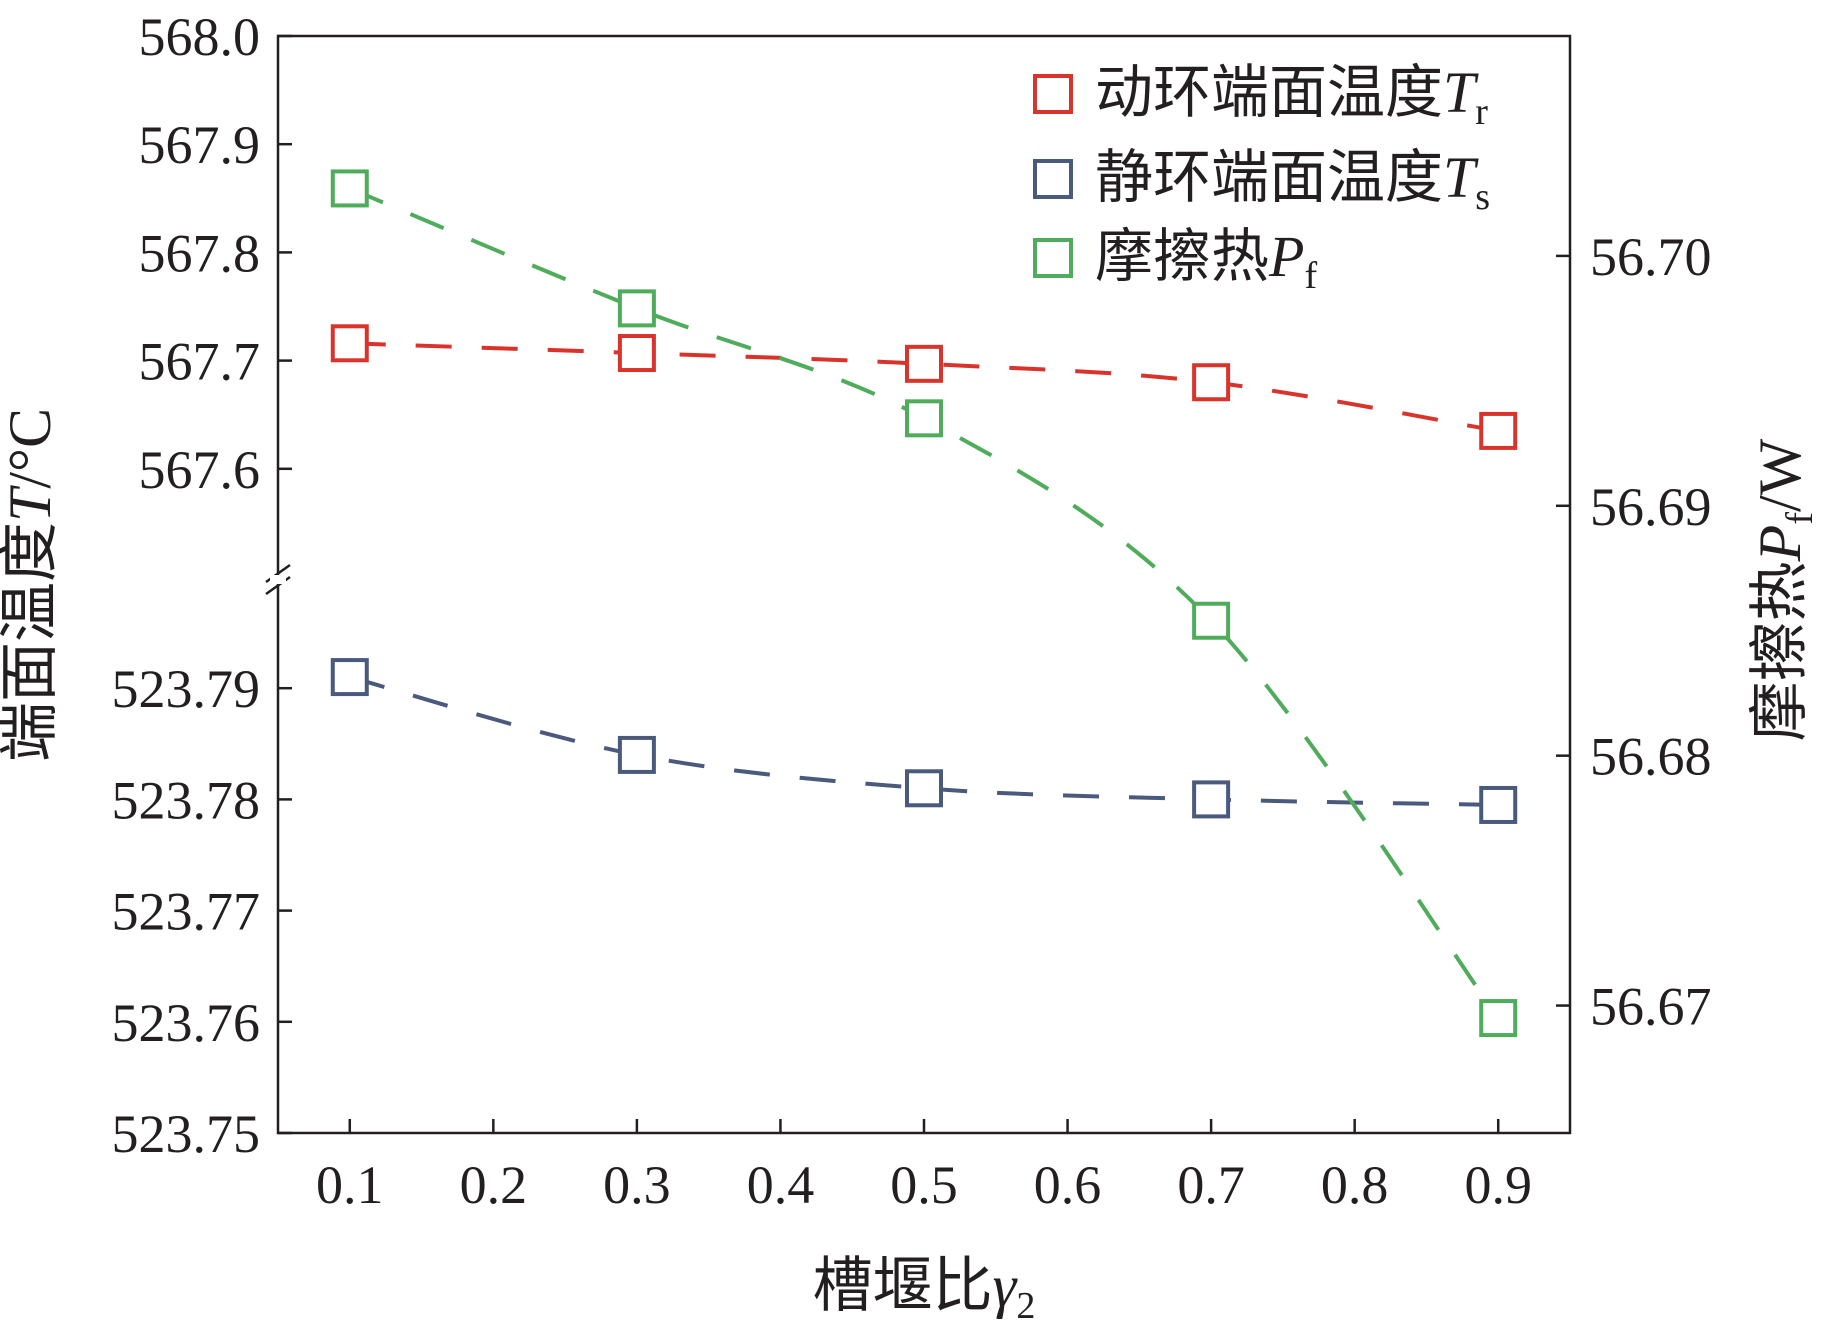  Describe the element at coordinates (1206, 260) in the screenshot. I see `legend-label-green: 摩擦热Pf` at that location.